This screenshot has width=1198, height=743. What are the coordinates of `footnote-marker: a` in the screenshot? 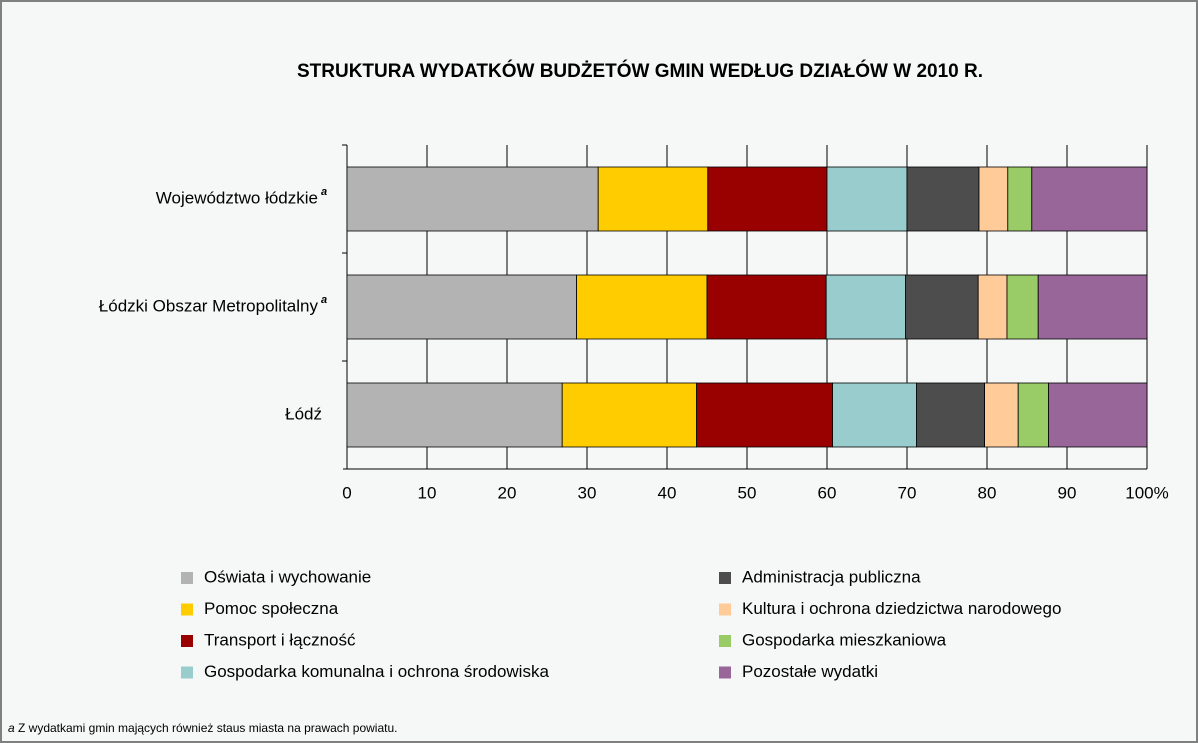 It's located at (11, 728).